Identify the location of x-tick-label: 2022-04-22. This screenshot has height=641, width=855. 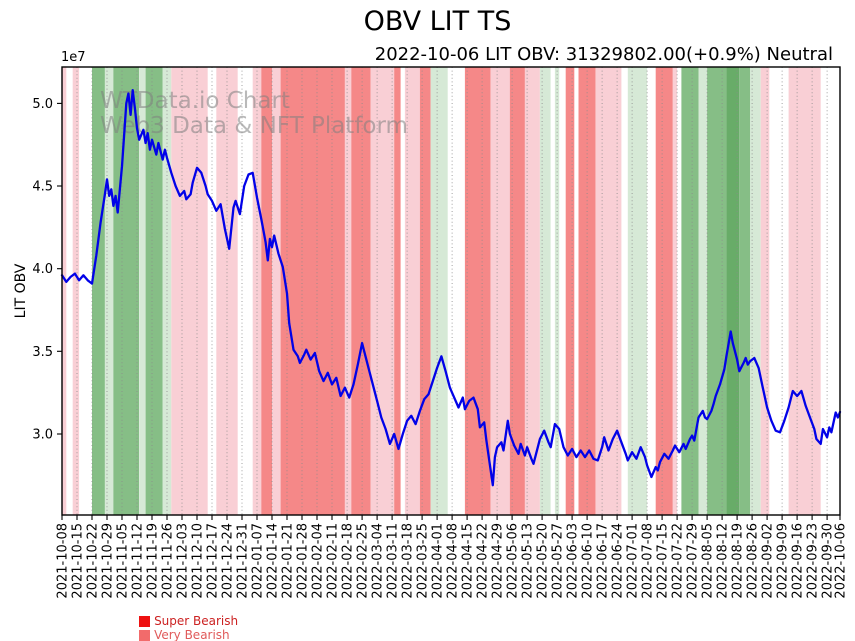
(483, 561).